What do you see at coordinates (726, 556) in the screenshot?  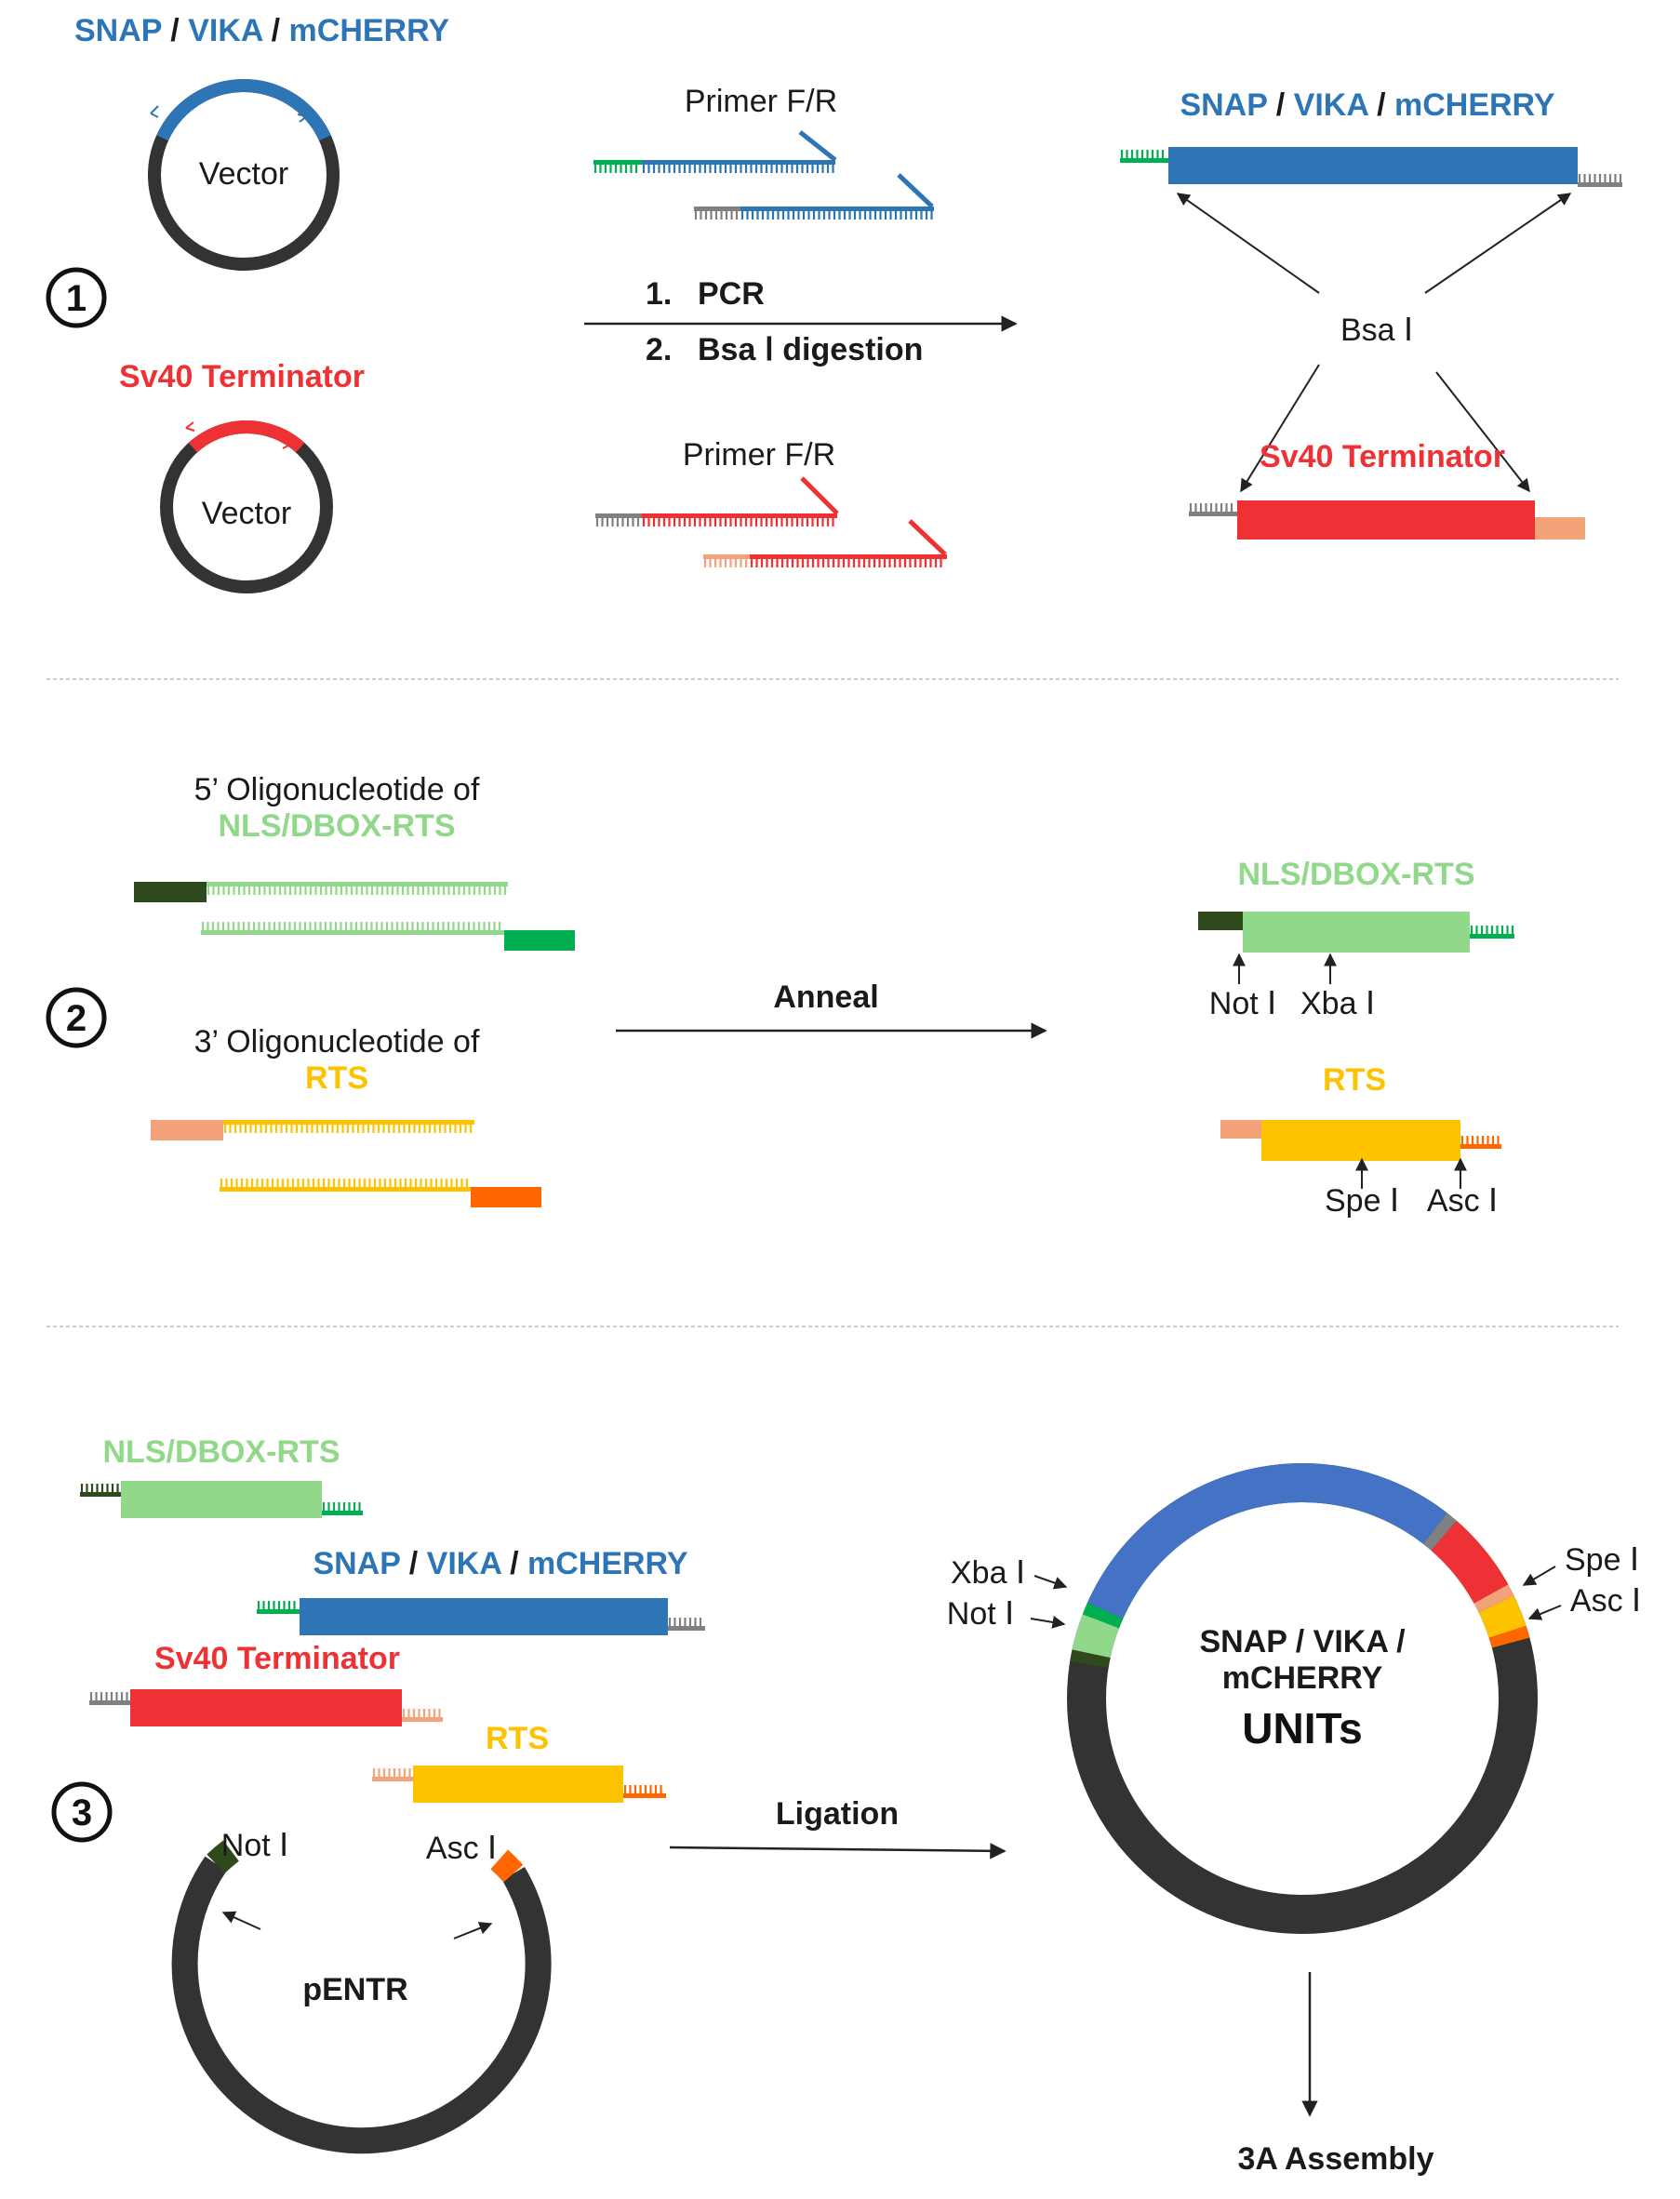 I see `primer-tail-salmon-backbone` at bounding box center [726, 556].